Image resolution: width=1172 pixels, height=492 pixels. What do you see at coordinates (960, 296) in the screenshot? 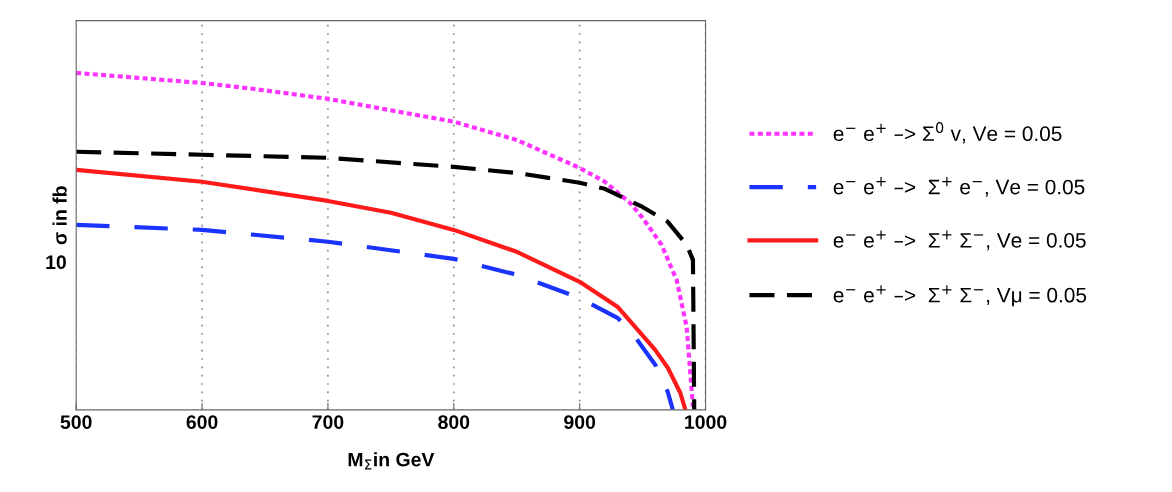
I see `text: e$^{−}$ e$^{+}$ –> Σ$^{+}$ Σ$^{−}$, Vμ = 0.05` at bounding box center [960, 296].